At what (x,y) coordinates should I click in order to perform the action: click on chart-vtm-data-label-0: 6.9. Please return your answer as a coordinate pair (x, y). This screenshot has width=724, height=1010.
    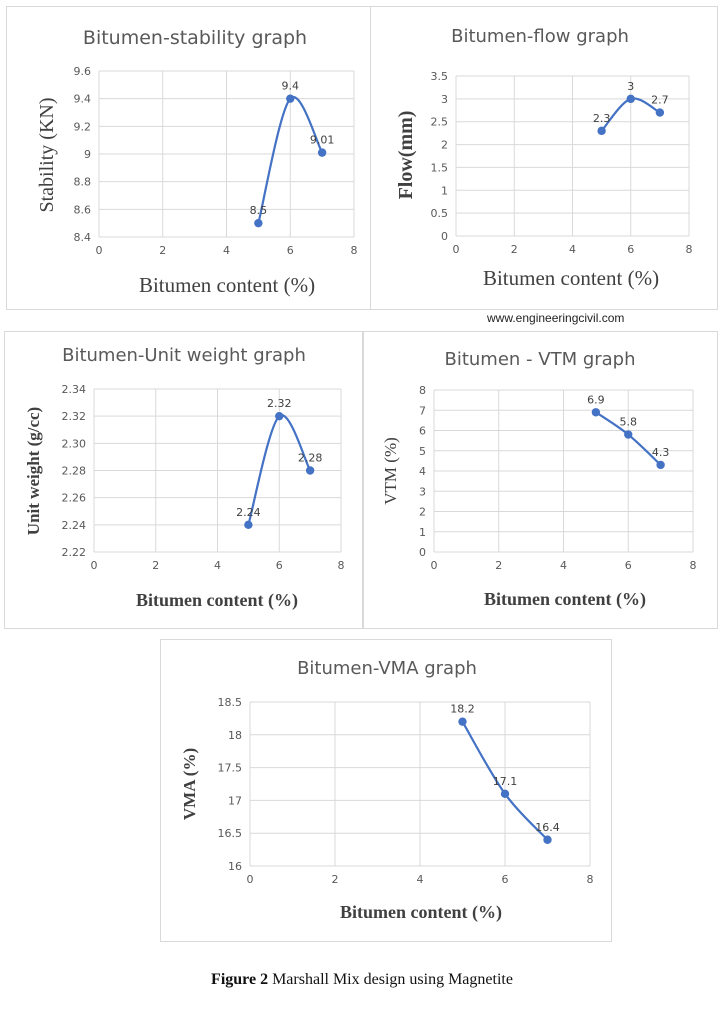
    Looking at the image, I should click on (596, 399).